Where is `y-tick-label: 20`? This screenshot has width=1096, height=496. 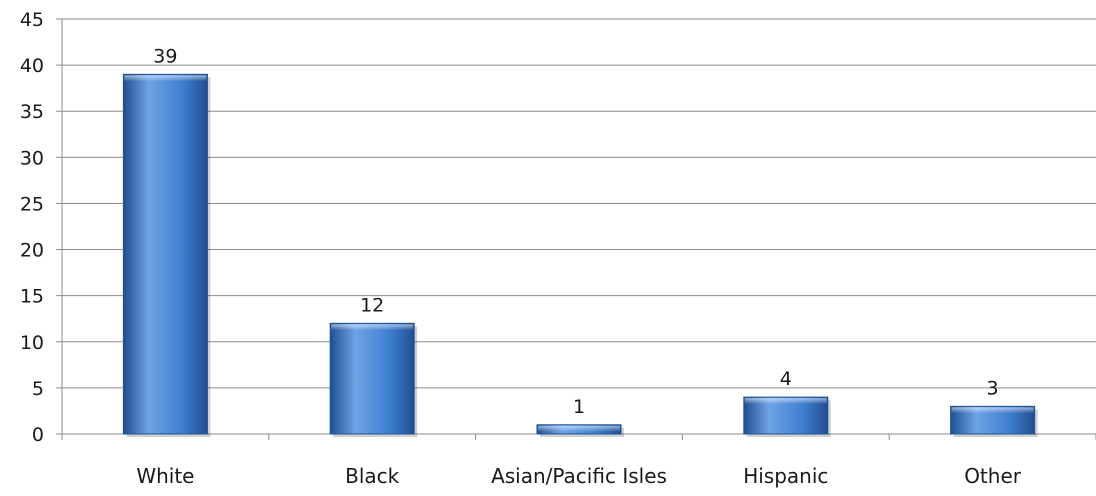 y-tick-label: 20 is located at coordinates (32, 251).